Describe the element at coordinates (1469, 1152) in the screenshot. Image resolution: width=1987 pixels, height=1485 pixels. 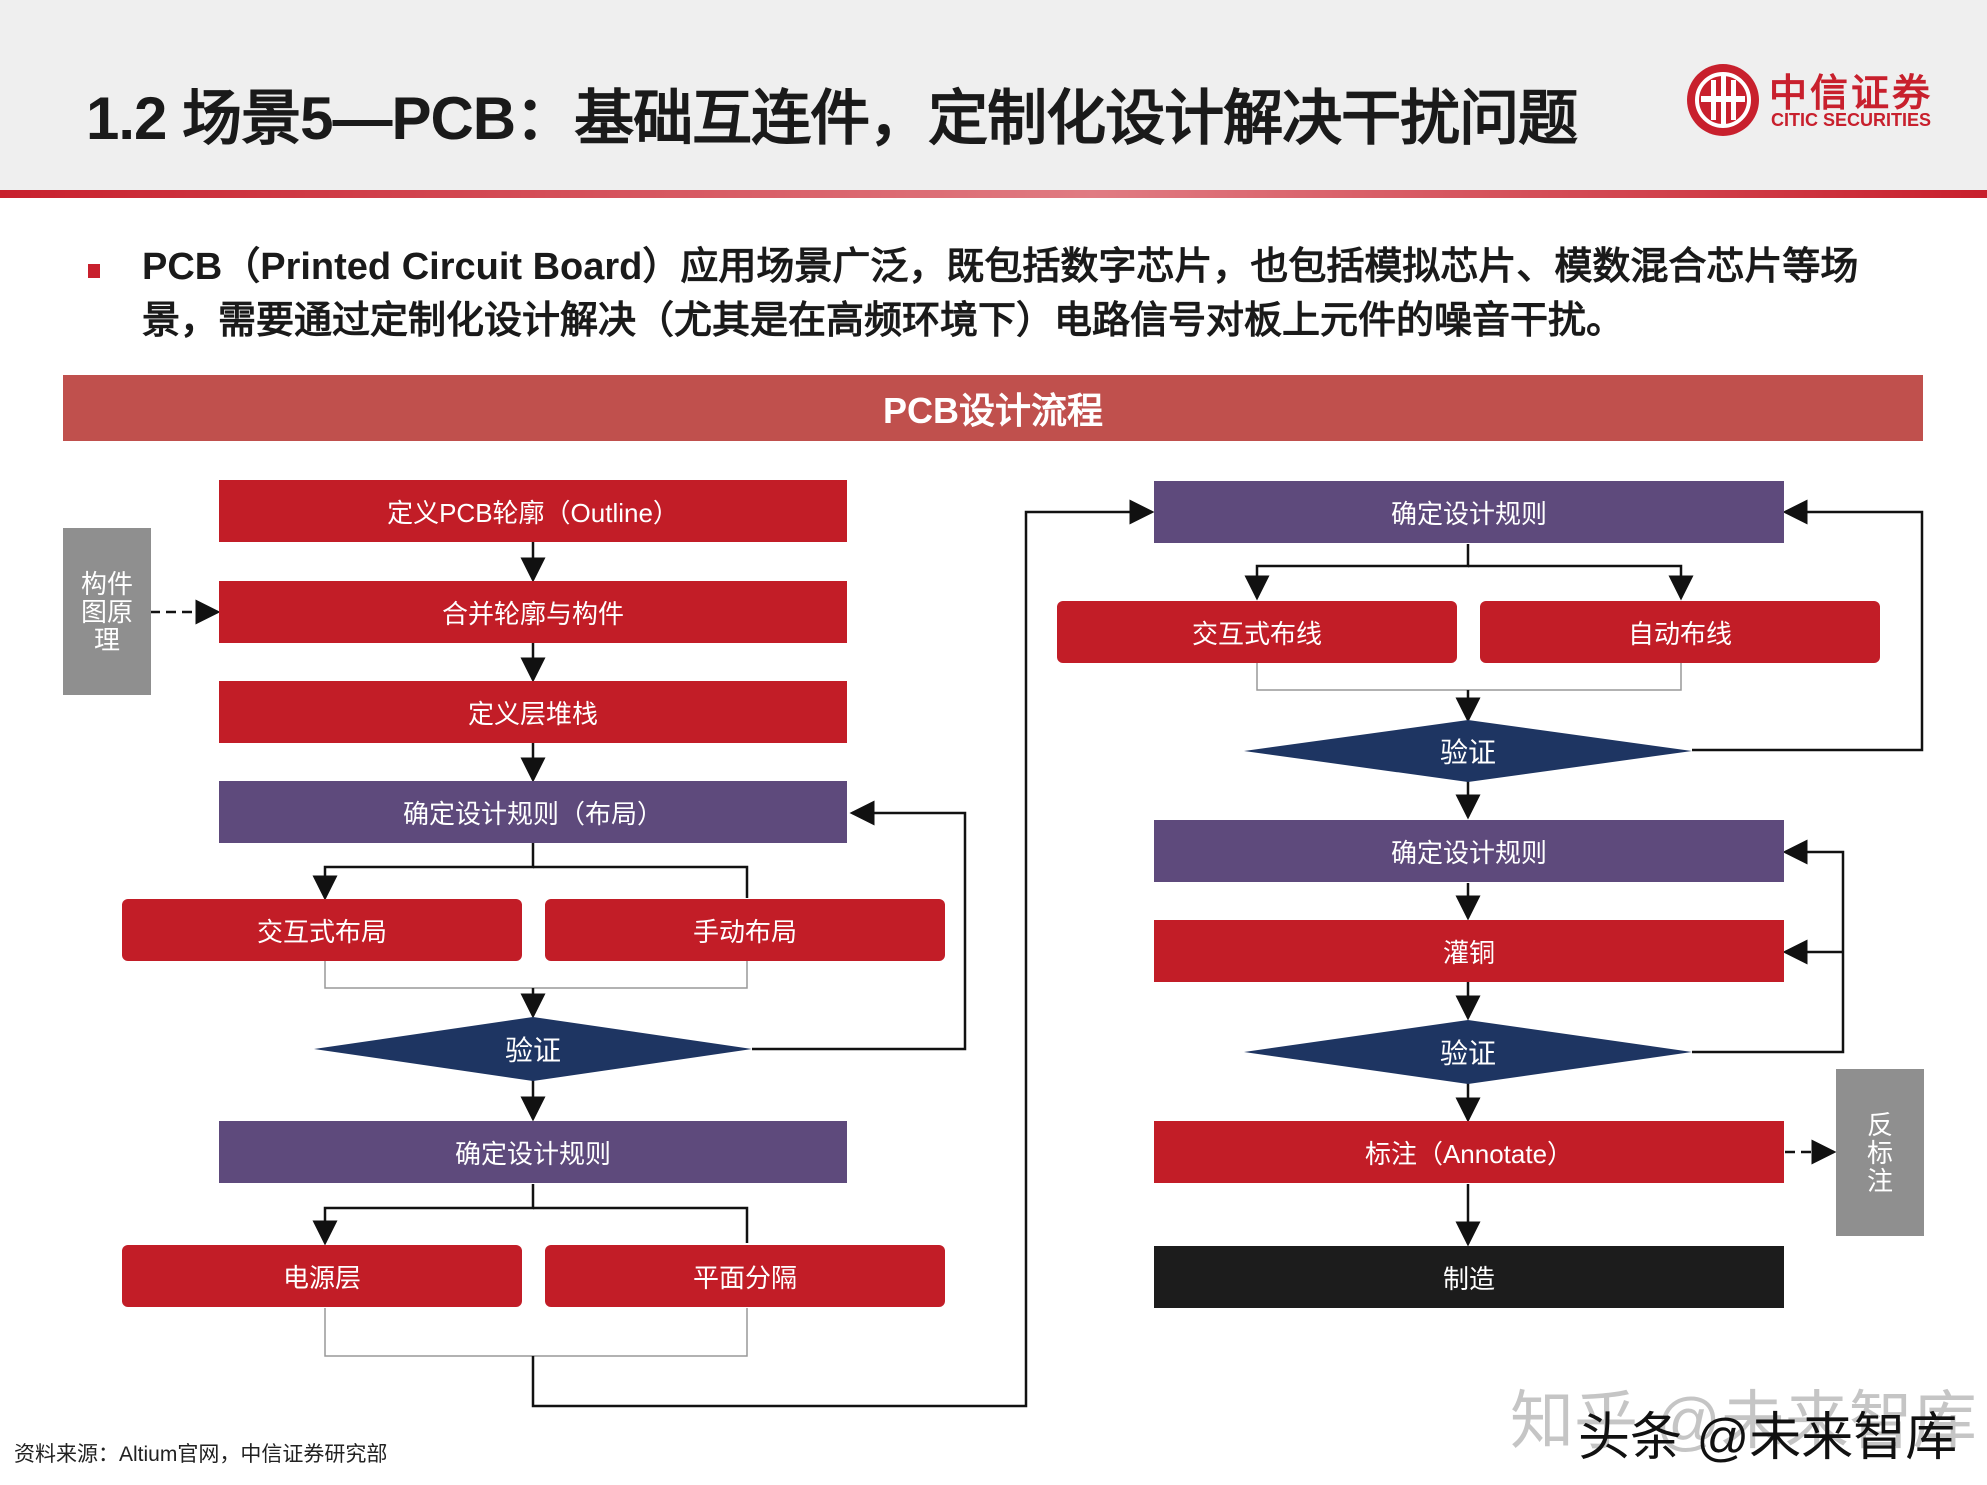
I see `annotate-box: 标注（Annotate）` at that location.